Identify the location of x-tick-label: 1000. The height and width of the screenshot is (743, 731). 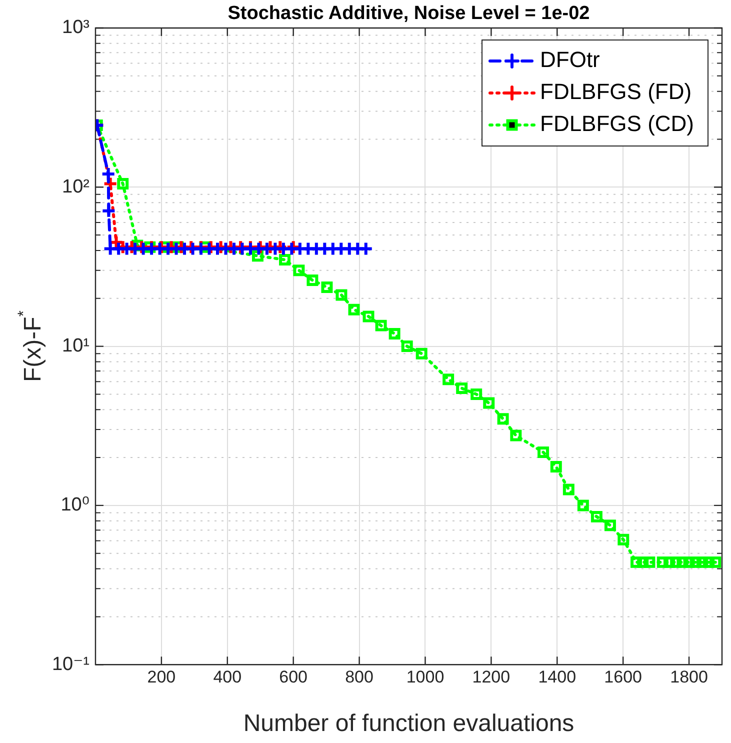
(425, 676).